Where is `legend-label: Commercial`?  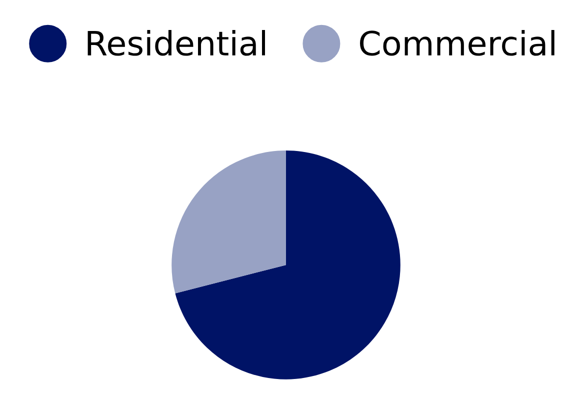
legend-label: Commercial is located at coordinates (457, 43).